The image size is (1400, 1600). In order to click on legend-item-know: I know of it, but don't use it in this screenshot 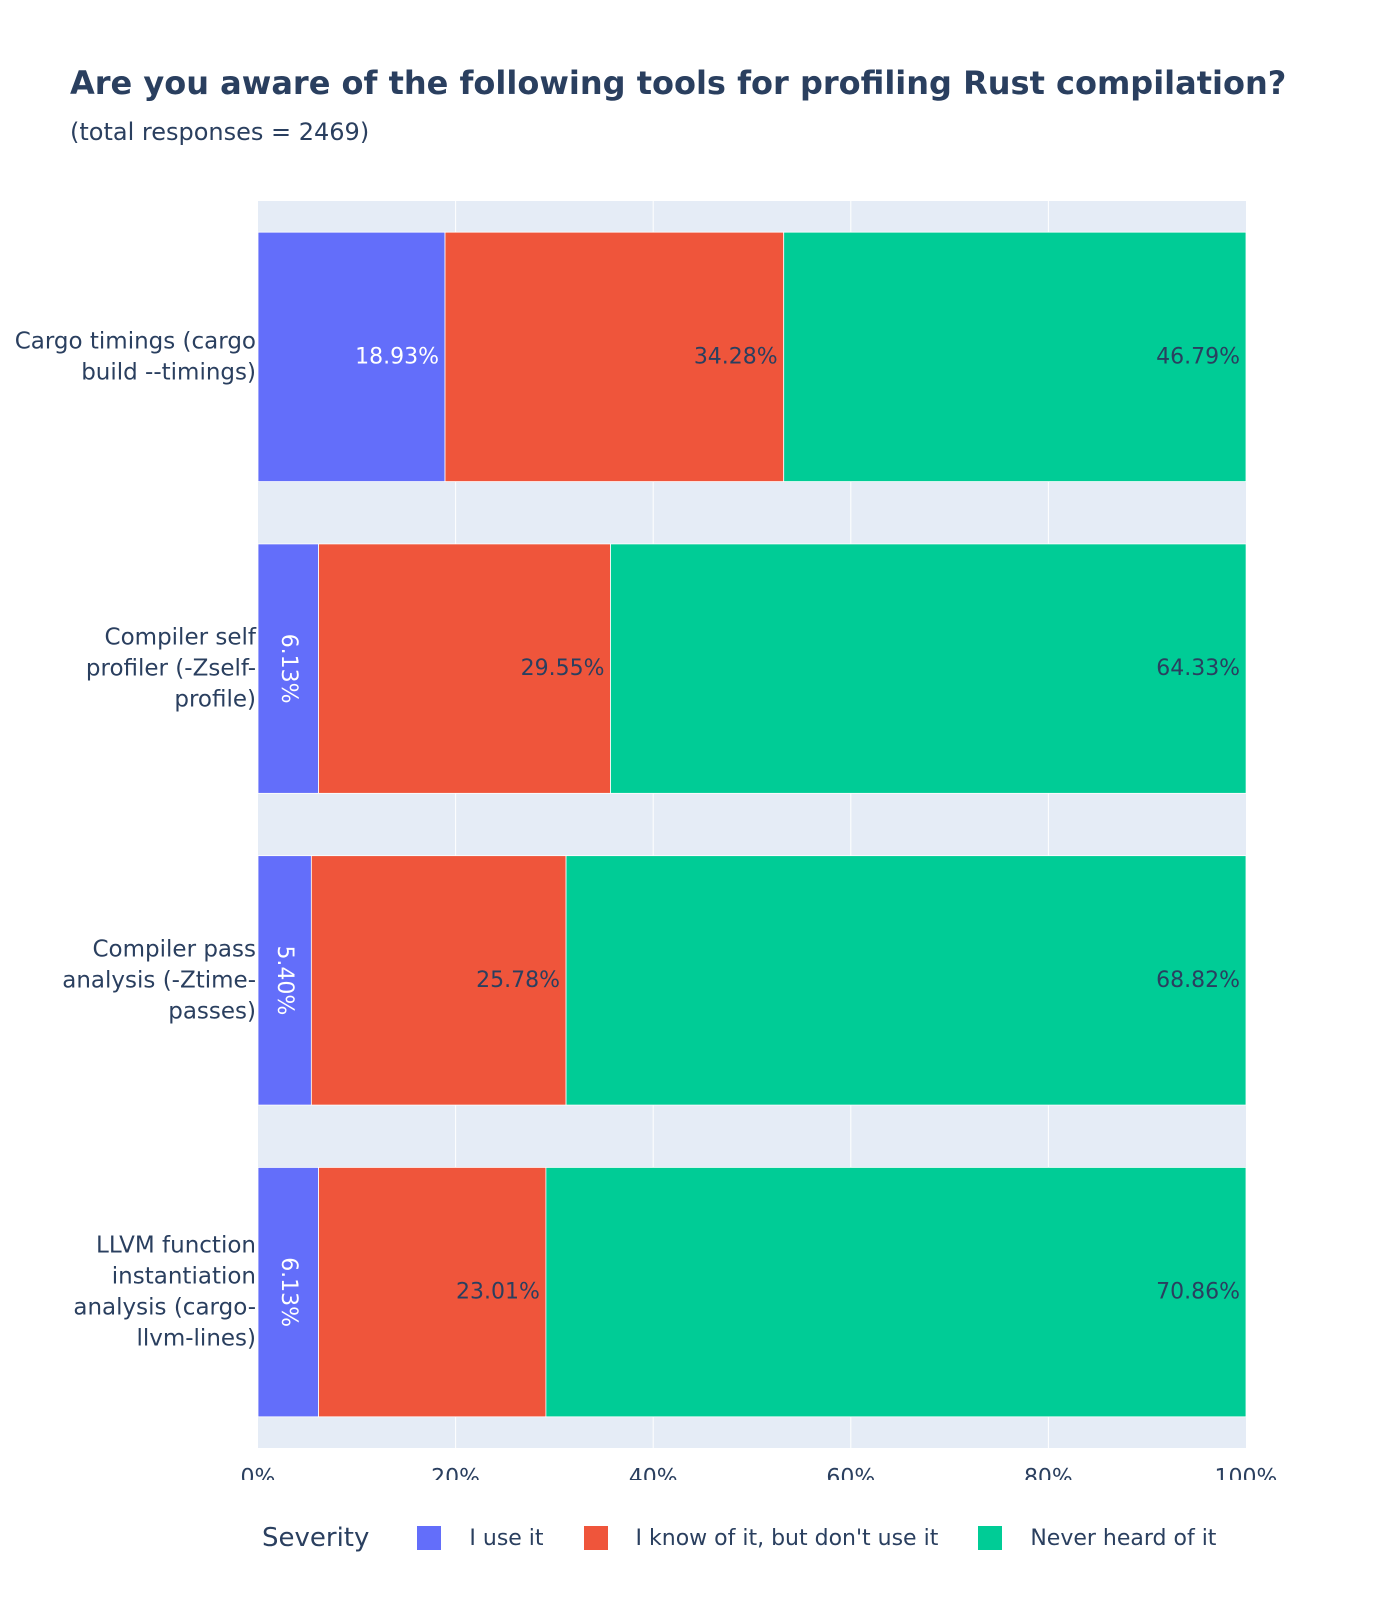, I will do `click(761, 1538)`.